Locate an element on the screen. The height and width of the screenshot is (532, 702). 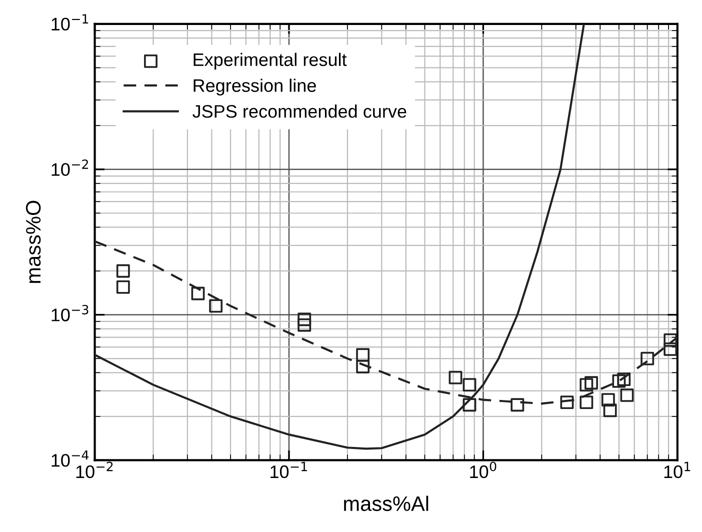
x-tick-label: 10$^{1}$ is located at coordinates (677, 470).